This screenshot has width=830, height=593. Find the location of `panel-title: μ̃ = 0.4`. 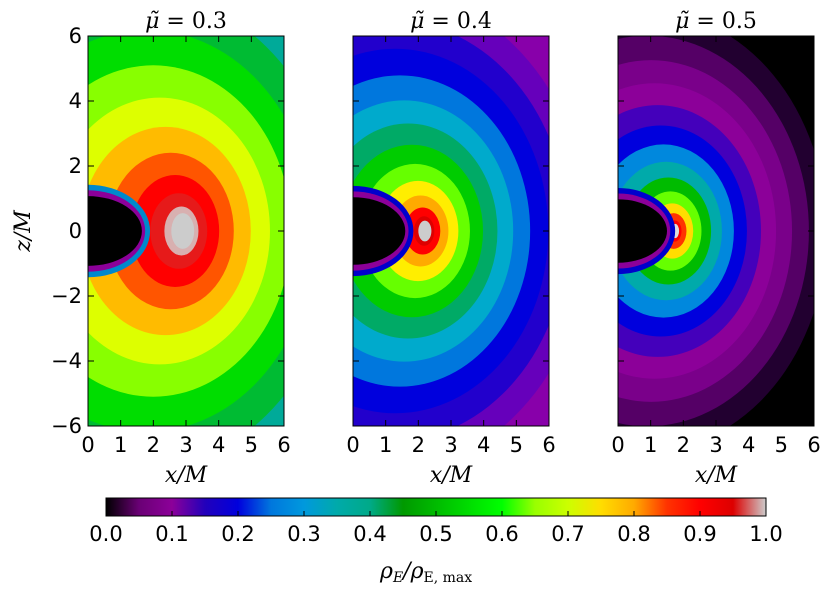

panel-title: μ̃ = 0.4 is located at coordinates (451, 21).